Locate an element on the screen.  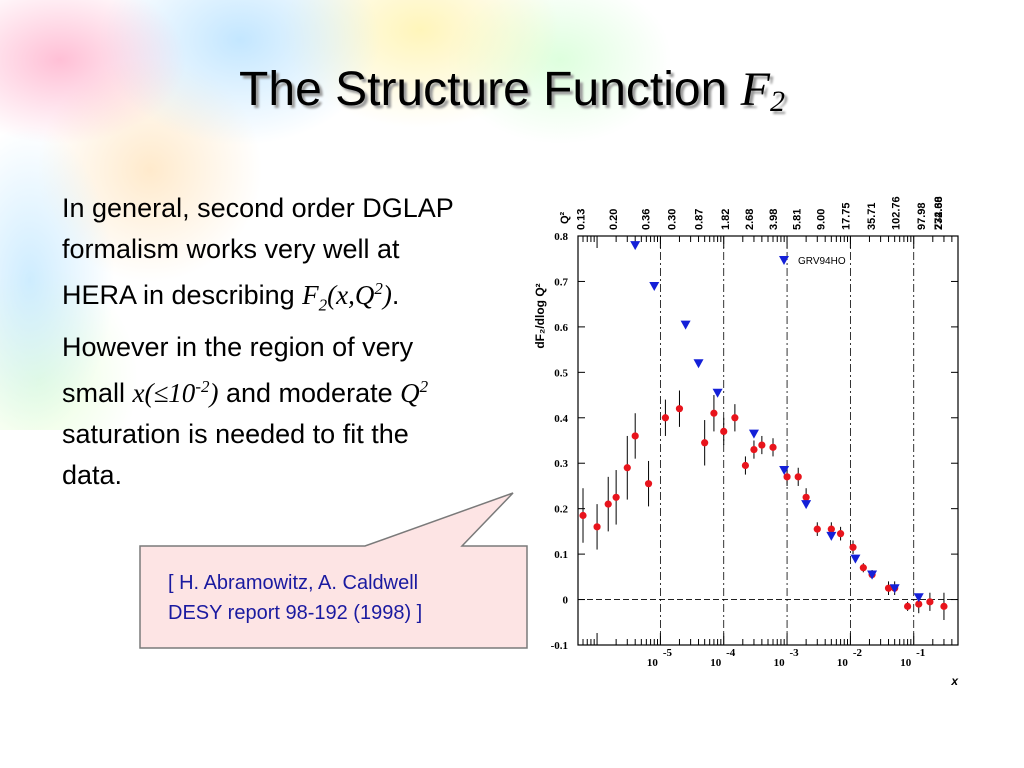
y-tick-label: 0 is located at coordinates (566, 601).